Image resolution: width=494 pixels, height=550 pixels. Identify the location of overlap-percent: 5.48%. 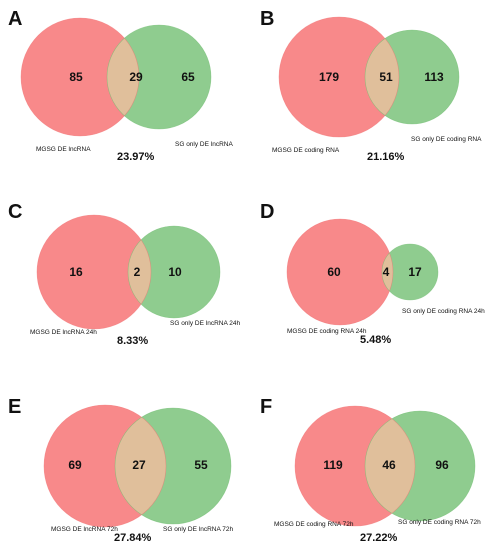
(375, 340).